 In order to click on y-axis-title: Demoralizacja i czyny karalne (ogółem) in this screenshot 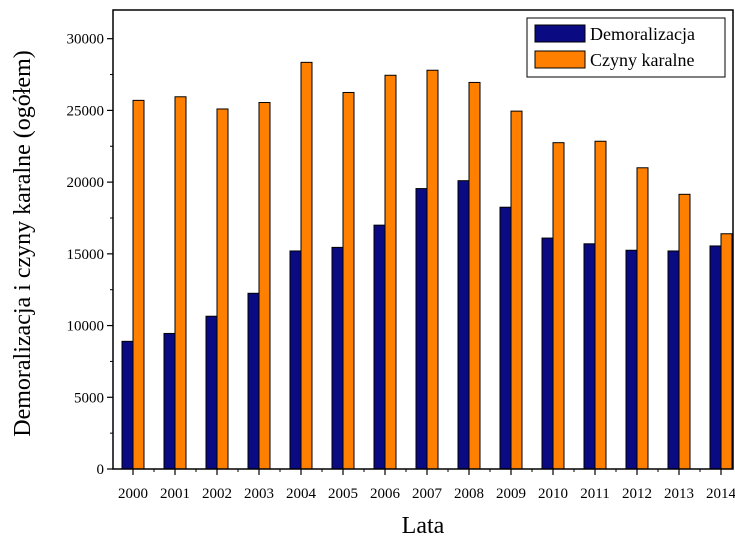, I will do `click(23, 243)`.